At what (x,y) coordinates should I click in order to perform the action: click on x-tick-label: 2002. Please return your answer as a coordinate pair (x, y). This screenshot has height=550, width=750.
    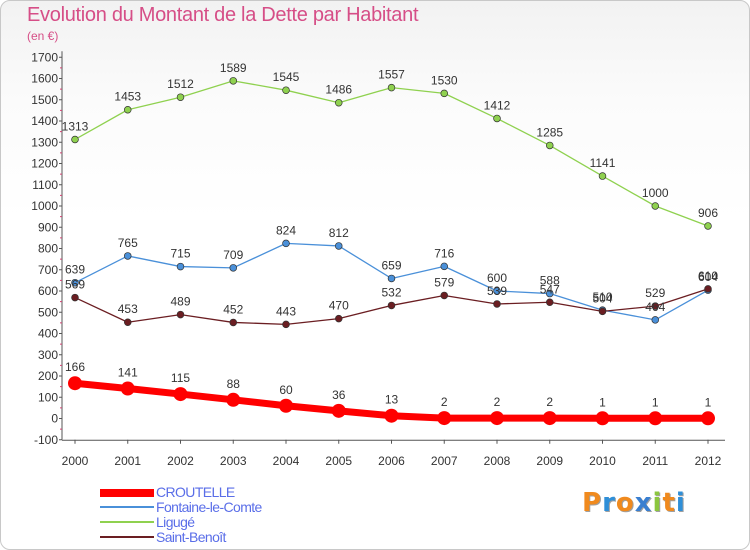
    Looking at the image, I should click on (180, 461).